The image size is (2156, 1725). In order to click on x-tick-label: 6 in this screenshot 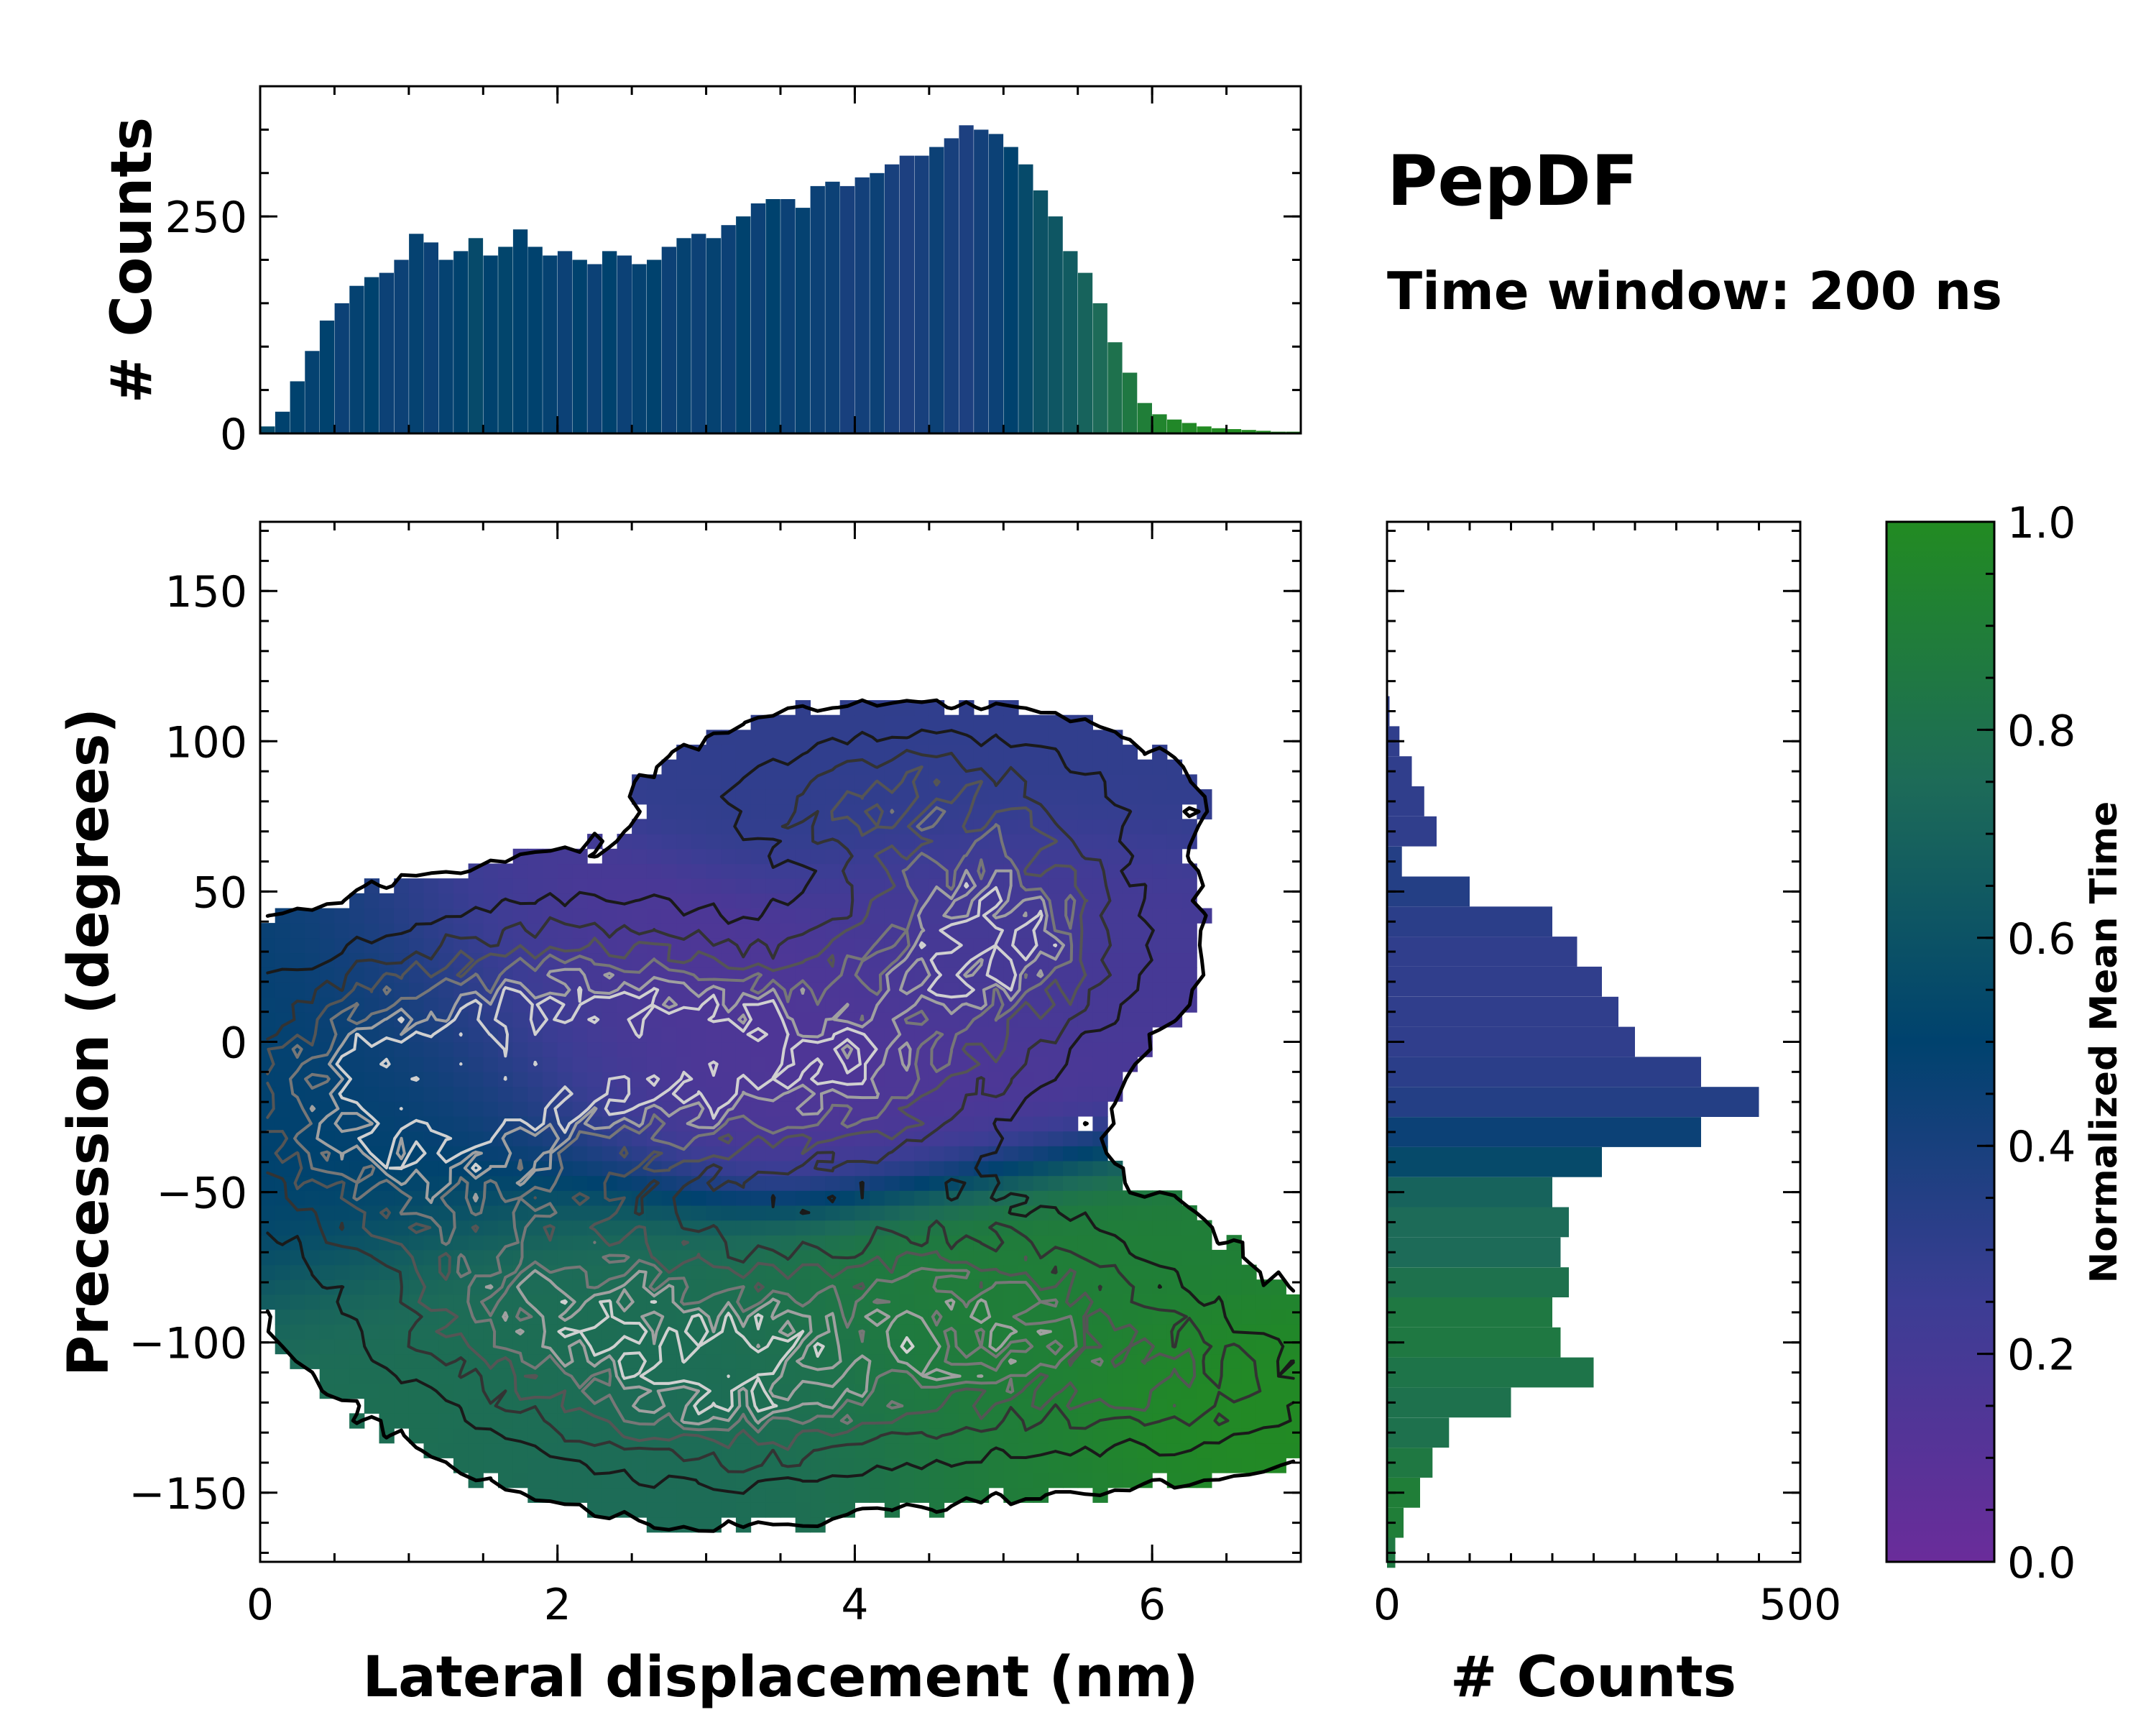, I will do `click(1152, 1605)`.